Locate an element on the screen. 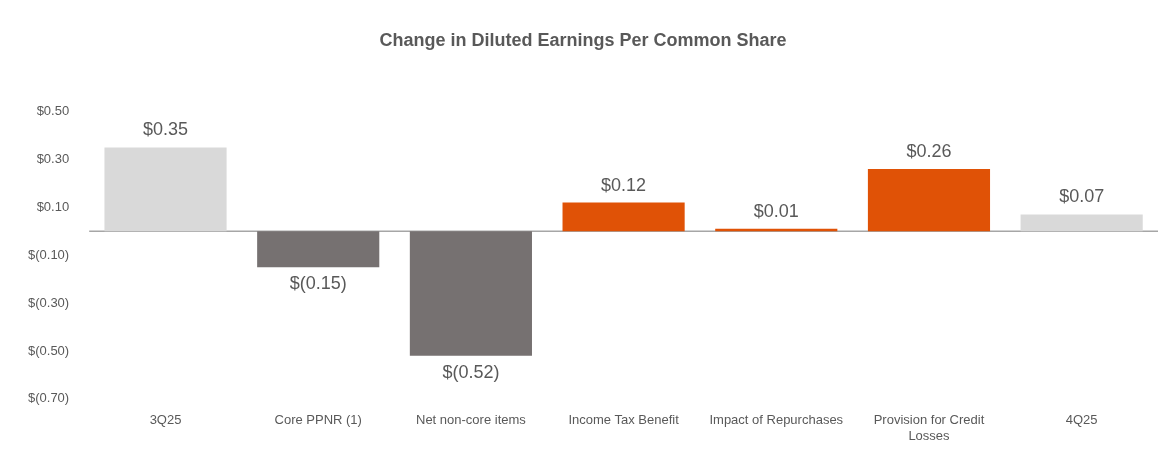 The width and height of the screenshot is (1166, 466). data-label: $0.01 is located at coordinates (776, 210).